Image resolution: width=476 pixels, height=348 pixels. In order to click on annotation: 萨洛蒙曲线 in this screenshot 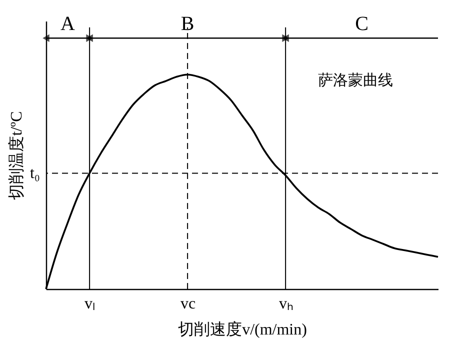, I will do `click(355, 80)`.